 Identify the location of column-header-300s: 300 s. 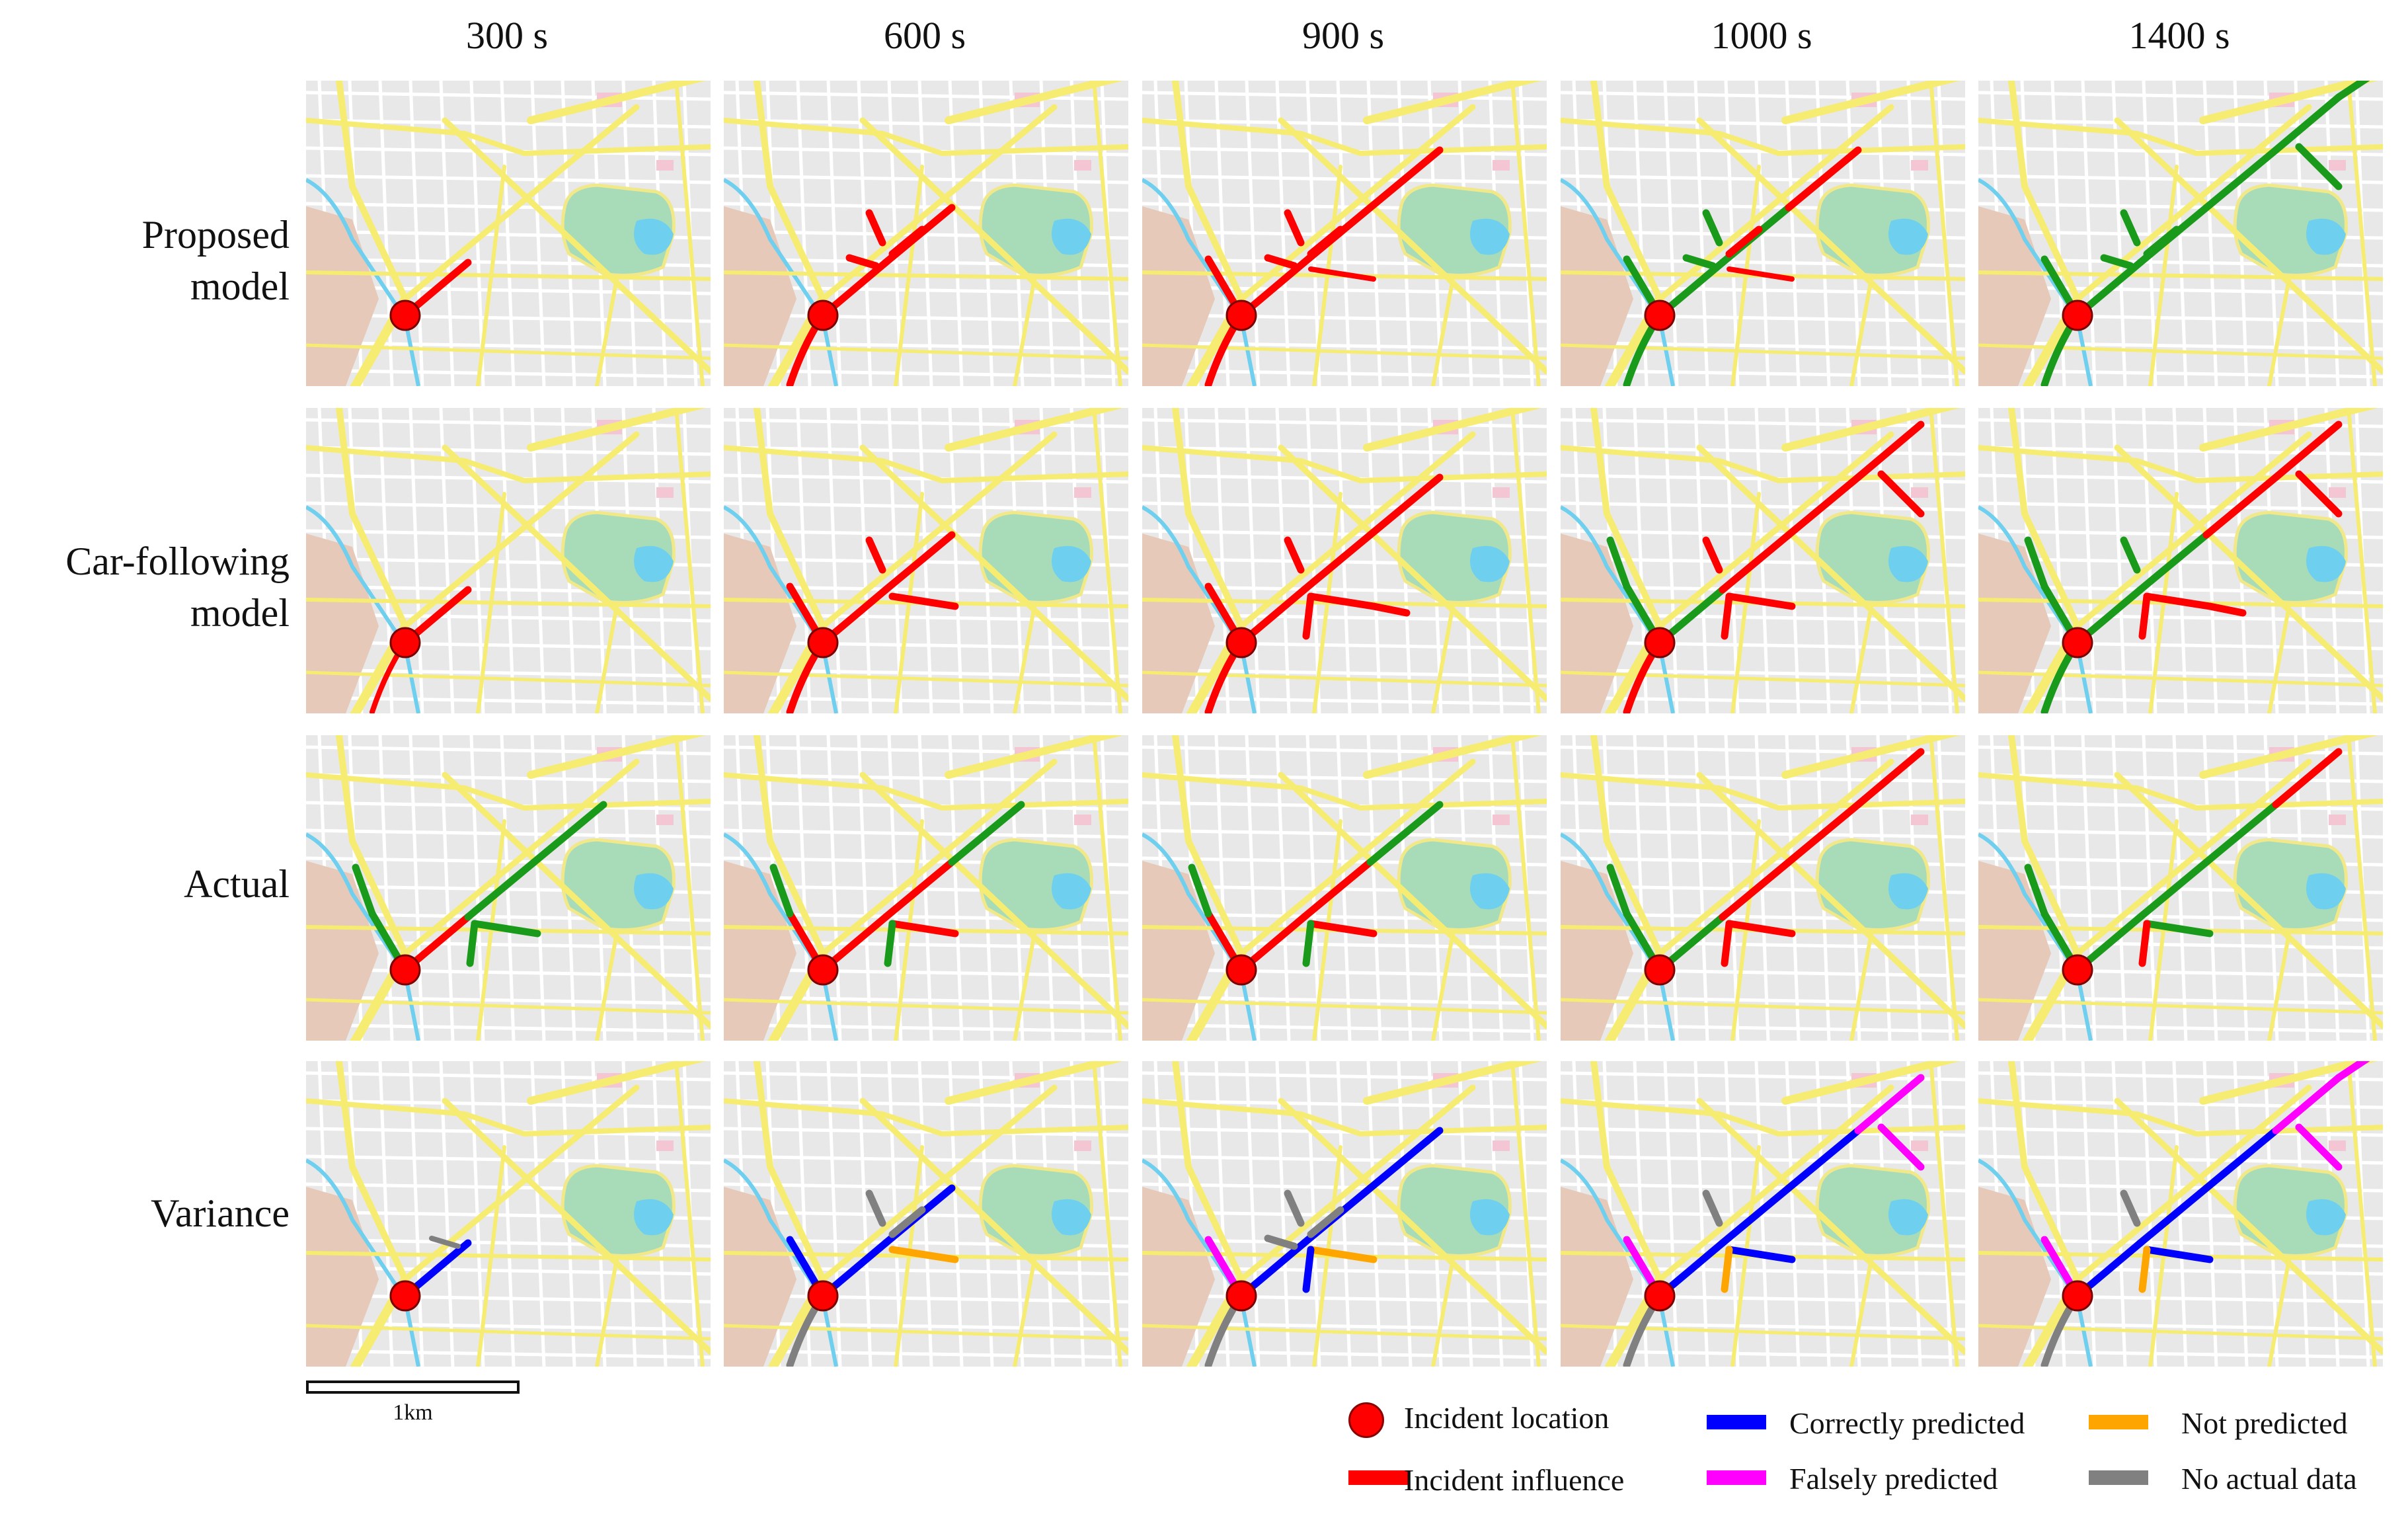
(507, 35).